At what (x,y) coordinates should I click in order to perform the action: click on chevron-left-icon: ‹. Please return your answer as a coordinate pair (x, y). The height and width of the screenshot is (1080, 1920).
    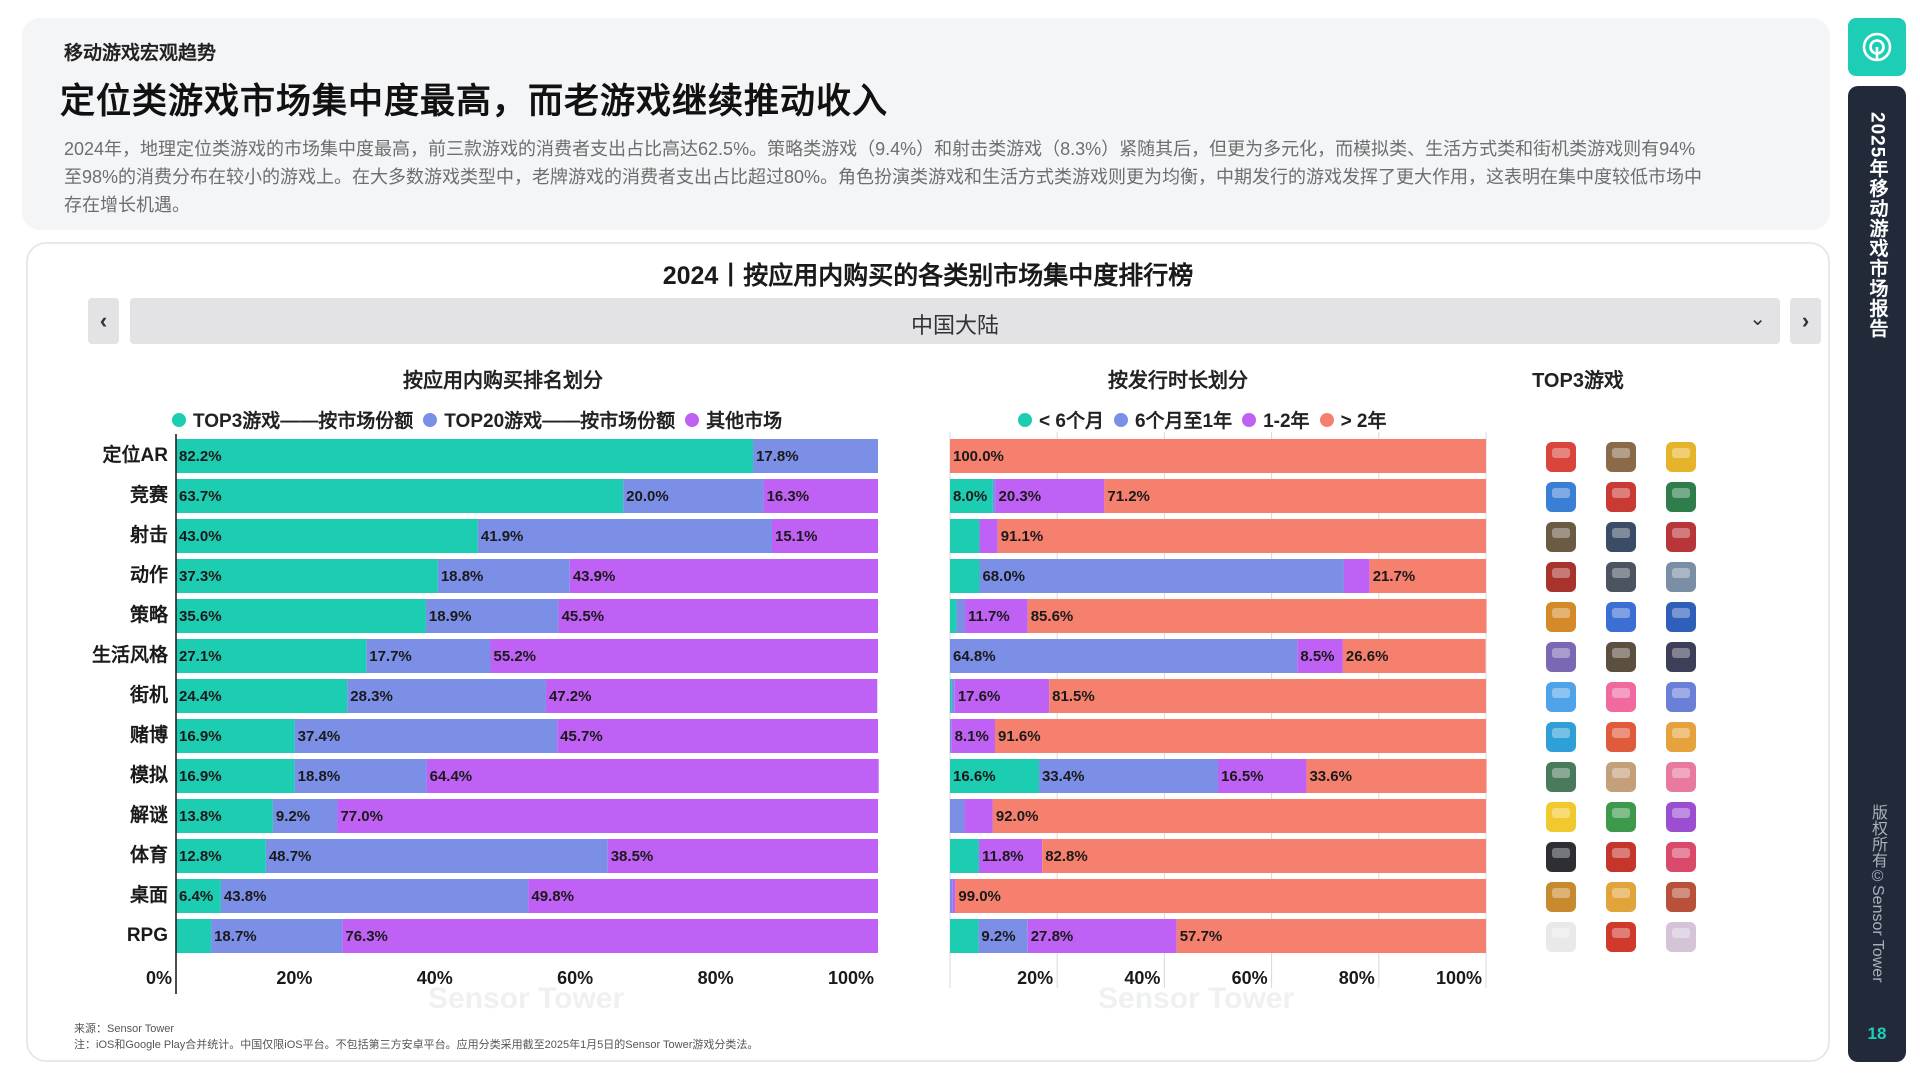
    Looking at the image, I should click on (103, 320).